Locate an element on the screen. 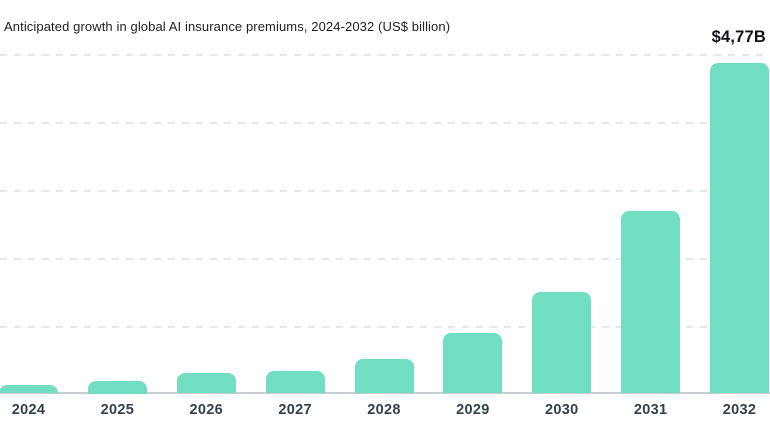 This screenshot has height=435, width=770. peak-value-annotation: $4,77B is located at coordinates (738, 37).